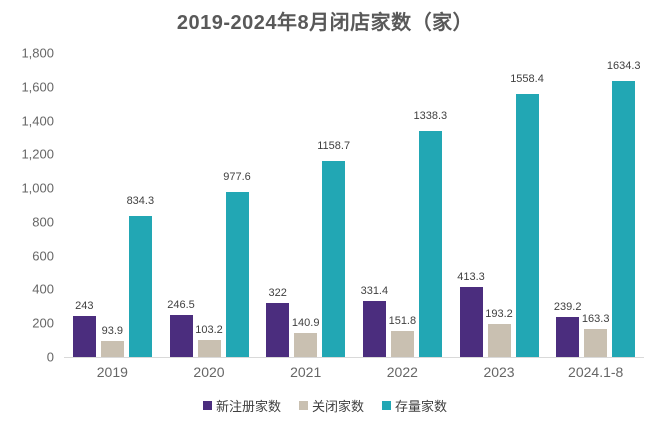 The image size is (650, 423). What do you see at coordinates (337, 406) in the screenshot?
I see `legend-label: 关闭家数` at bounding box center [337, 406].